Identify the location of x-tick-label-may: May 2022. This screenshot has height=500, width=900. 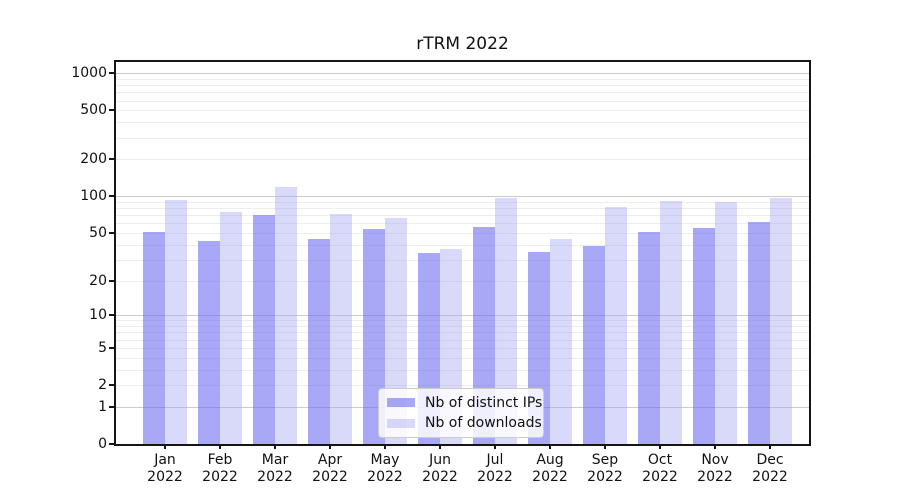
(385, 468).